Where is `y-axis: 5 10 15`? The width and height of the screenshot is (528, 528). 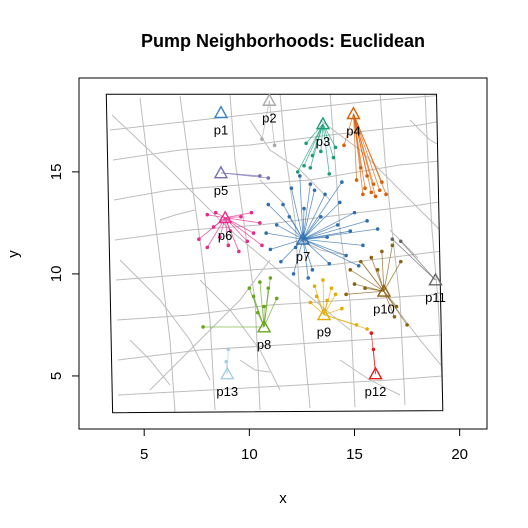
y-axis: 5 10 15 is located at coordinates (64, 272).